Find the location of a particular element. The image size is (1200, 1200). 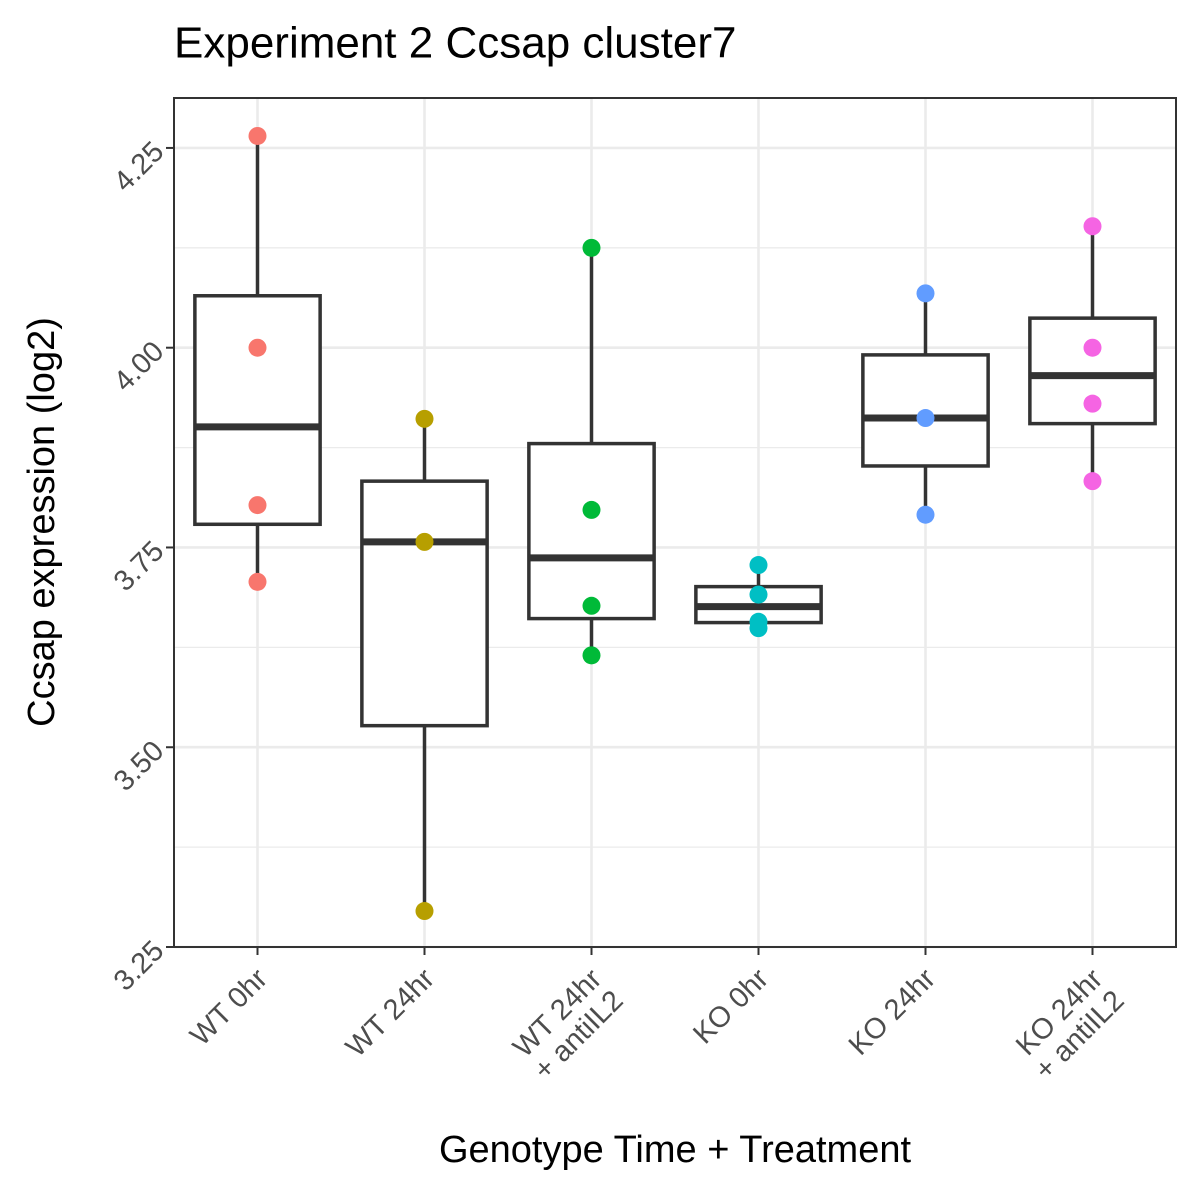

y-axis-label: Ccsap expression (log2) is located at coordinates (42, 522).